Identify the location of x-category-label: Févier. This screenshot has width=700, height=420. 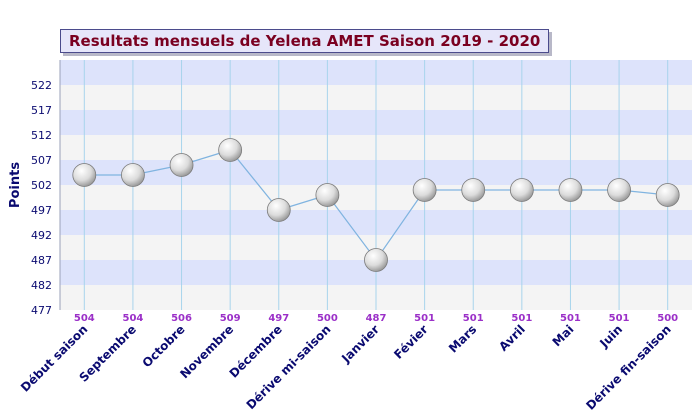
(411, 342).